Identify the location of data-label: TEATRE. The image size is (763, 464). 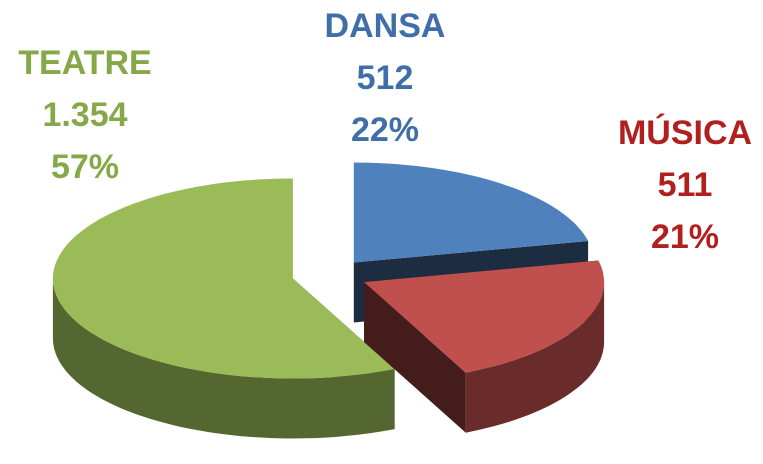
(84, 63).